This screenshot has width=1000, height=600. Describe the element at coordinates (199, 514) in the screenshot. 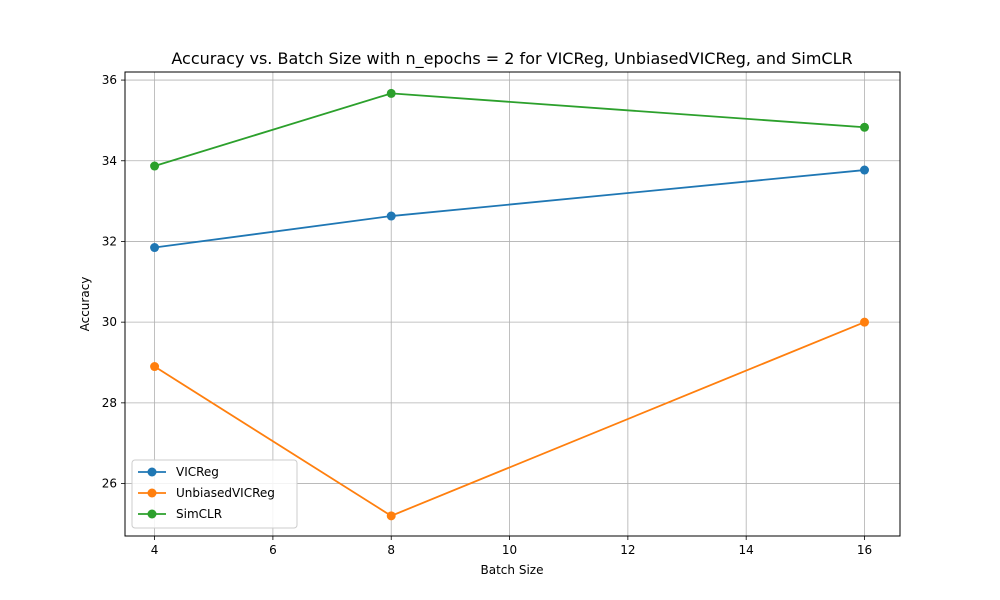

I see `legend-label: SimCLR` at that location.